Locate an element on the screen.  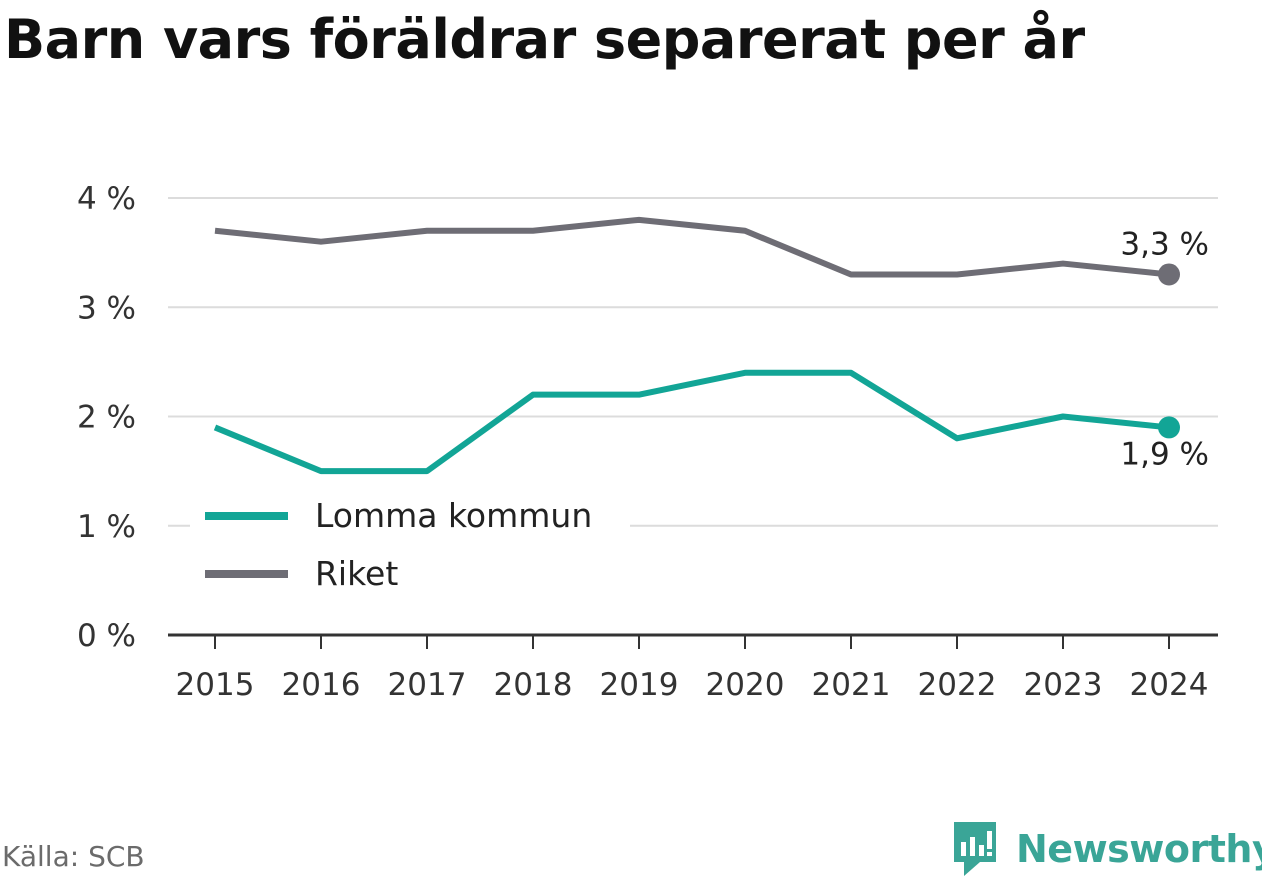
y-tick-label: 3 % is located at coordinates (106, 308).